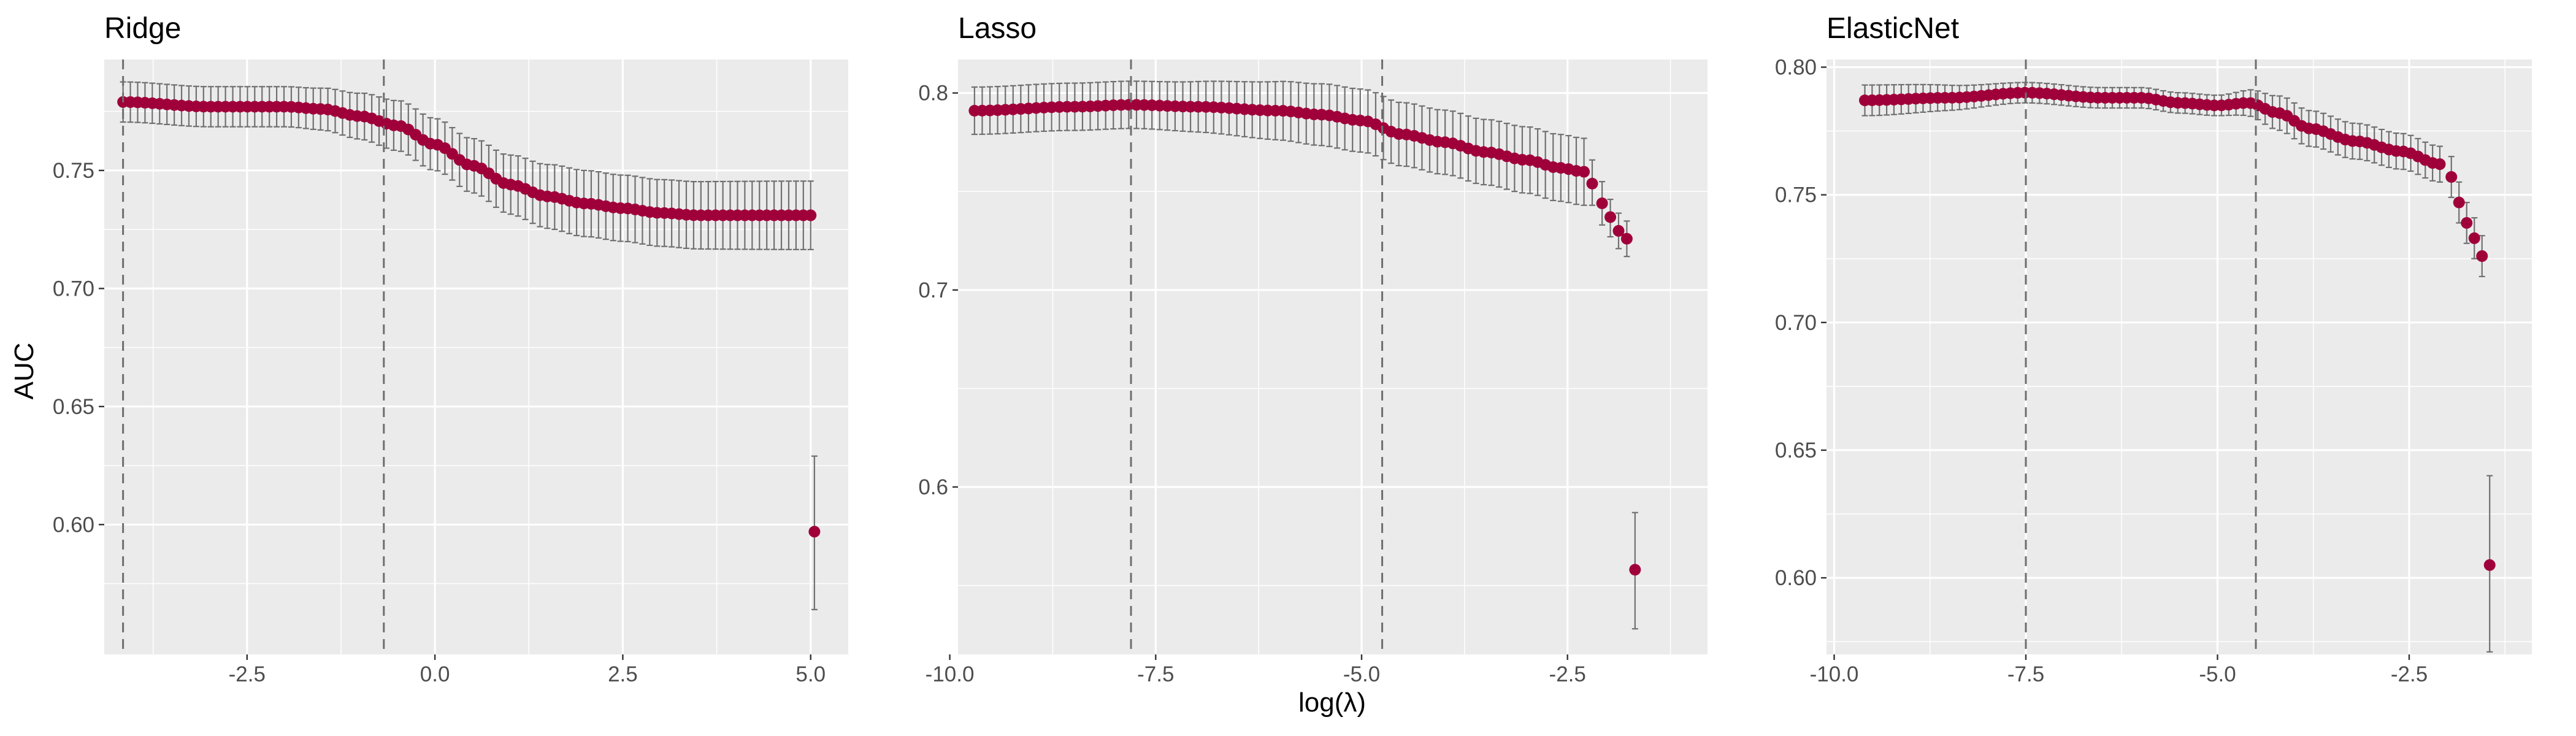 Image resolution: width=2576 pixels, height=736 pixels. What do you see at coordinates (1796, 67) in the screenshot?
I see `y-tick-label: 0.80` at bounding box center [1796, 67].